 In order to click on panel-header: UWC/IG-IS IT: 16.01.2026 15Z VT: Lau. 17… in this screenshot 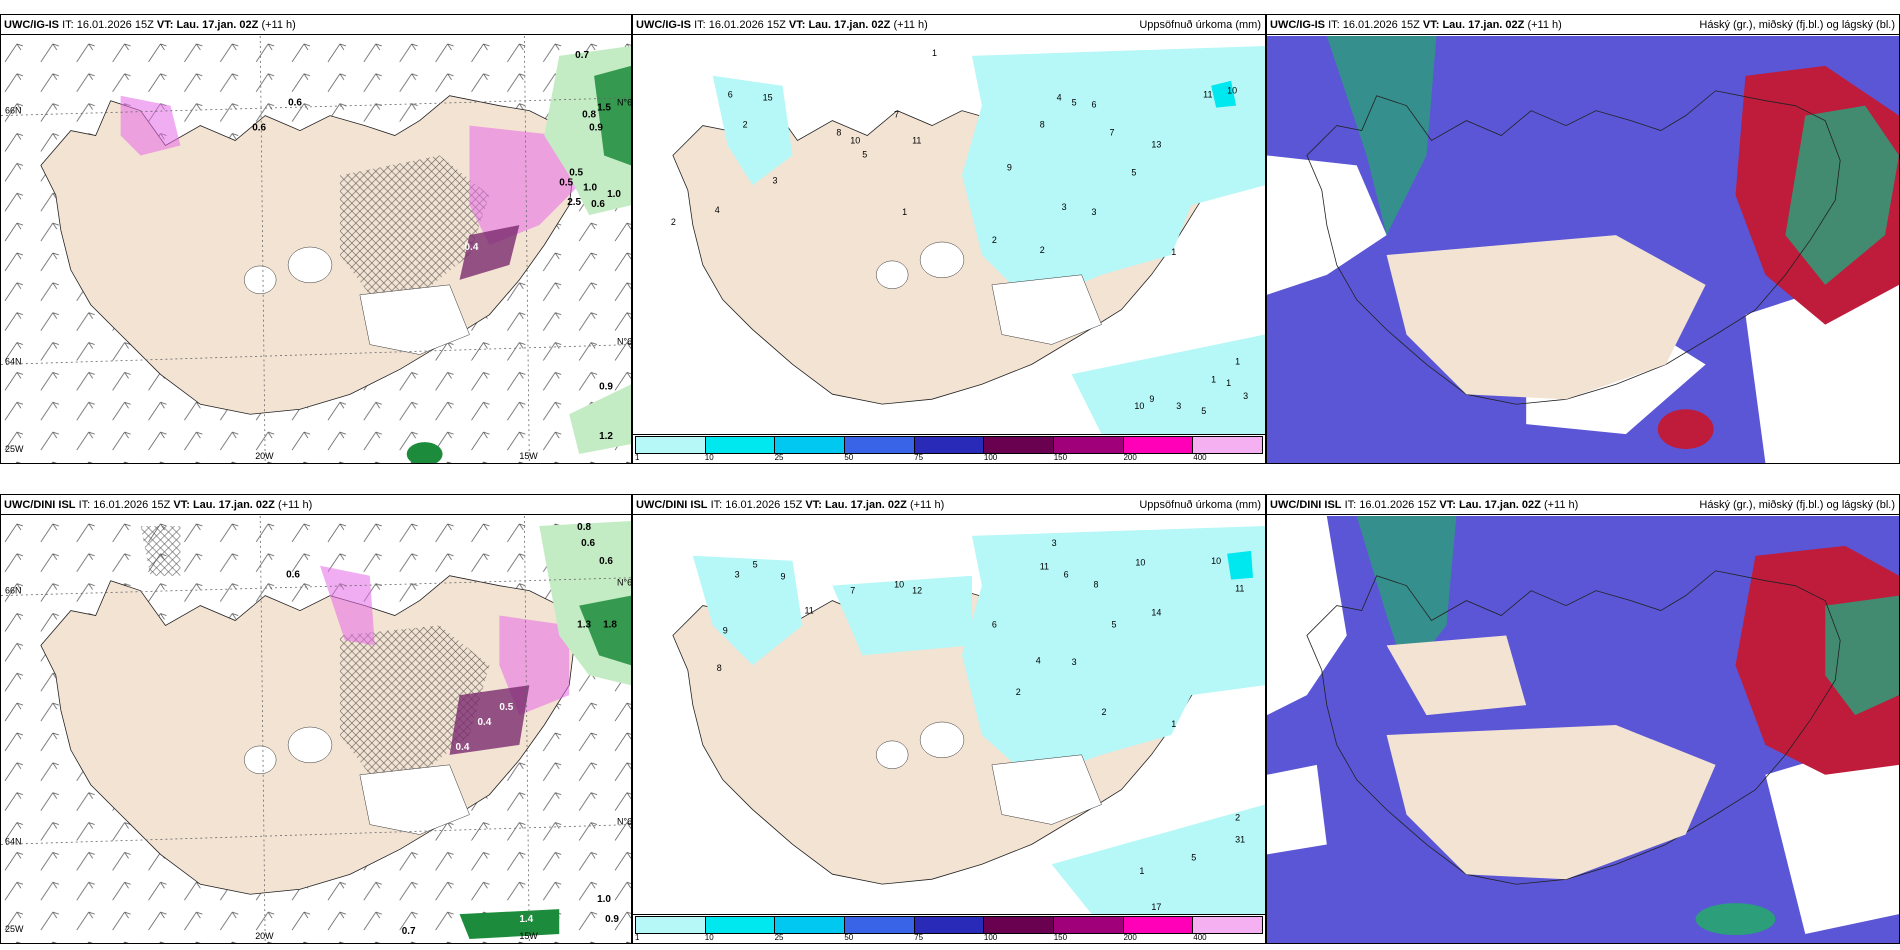, I will do `click(1583, 25)`.